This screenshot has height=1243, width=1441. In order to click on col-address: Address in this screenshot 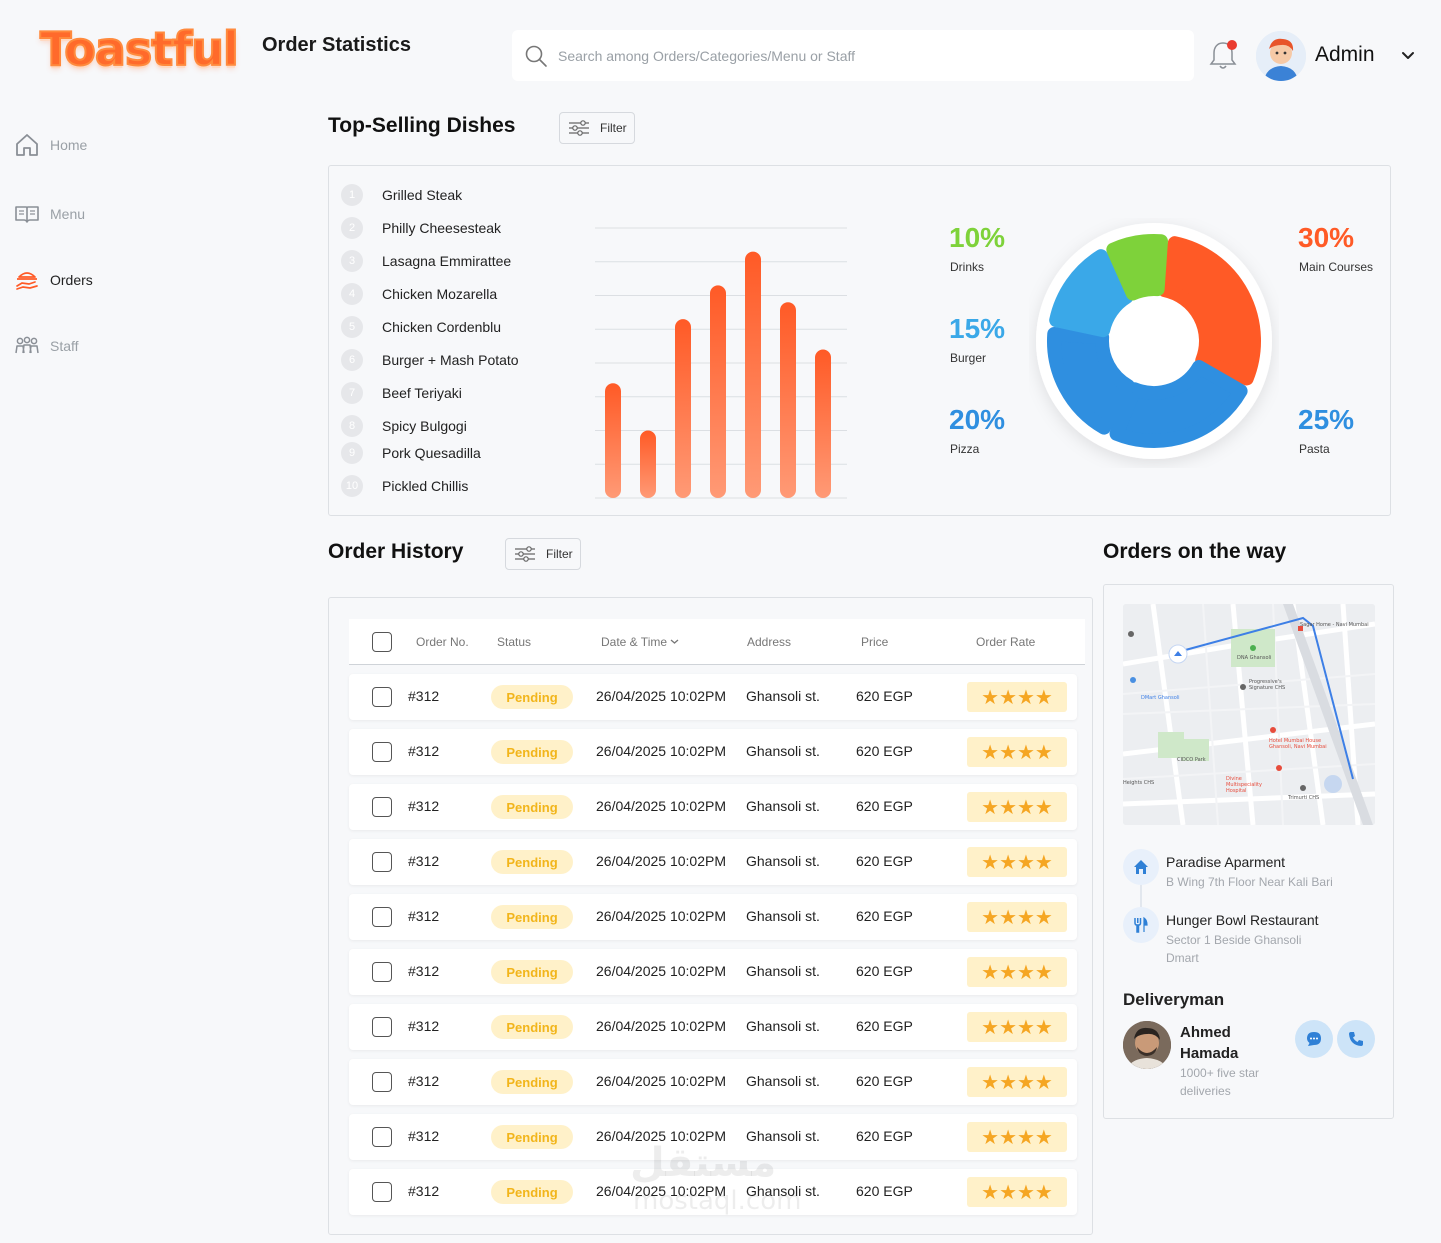, I will do `click(769, 642)`.